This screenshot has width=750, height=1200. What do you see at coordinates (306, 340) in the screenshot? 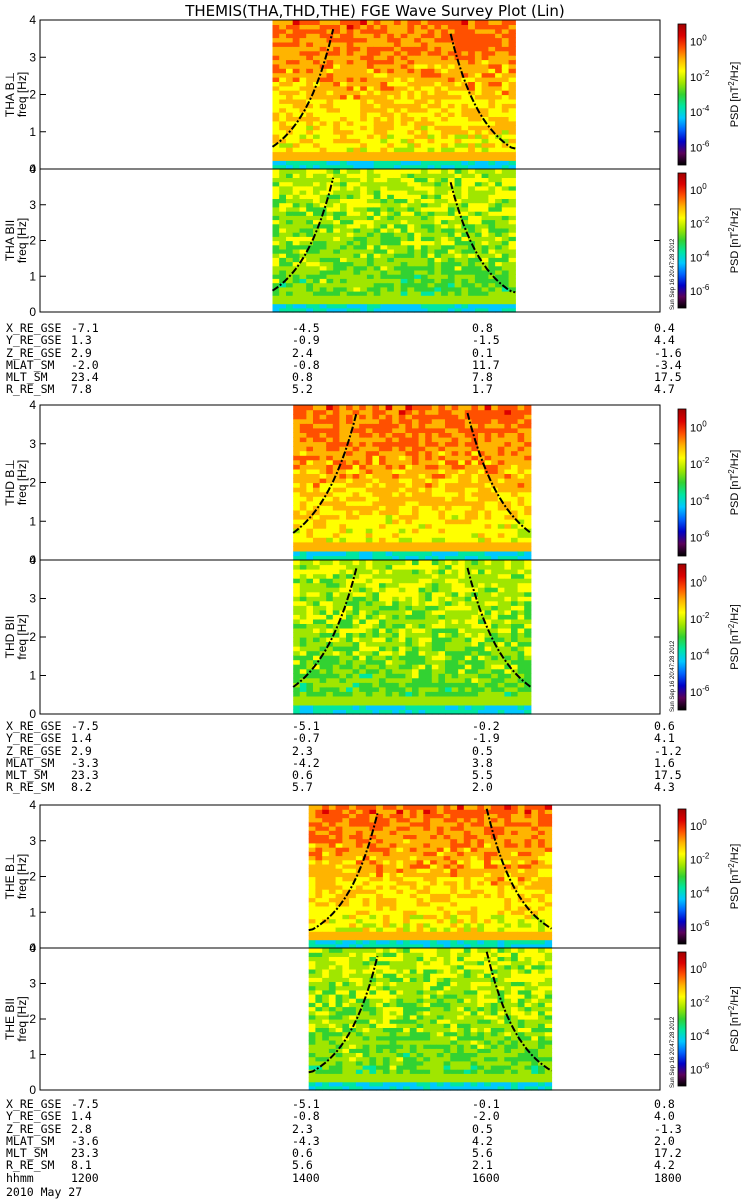
I see `ephemeris-value: -0.9` at bounding box center [306, 340].